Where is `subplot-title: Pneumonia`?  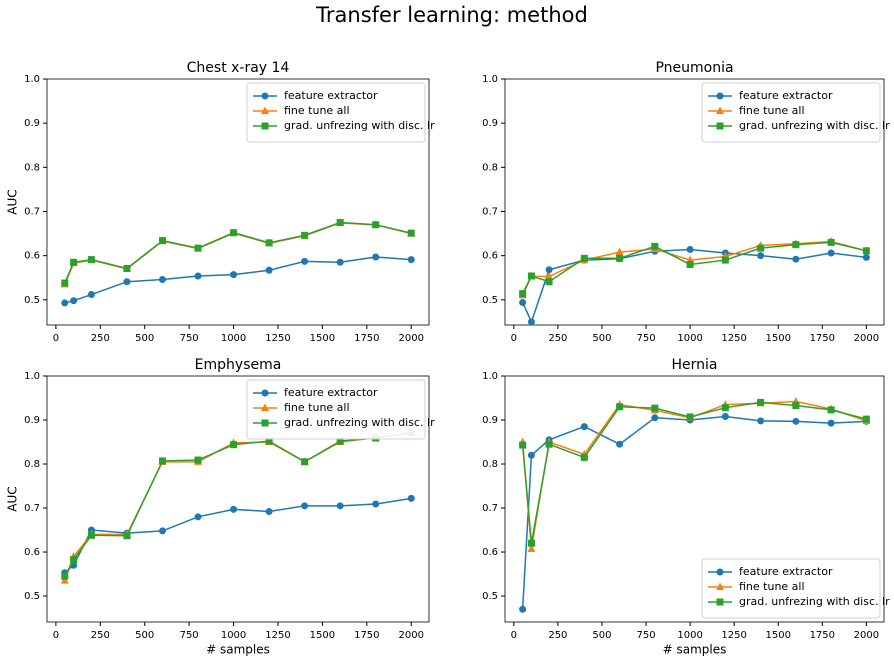
subplot-title: Pneumonia is located at coordinates (694, 68).